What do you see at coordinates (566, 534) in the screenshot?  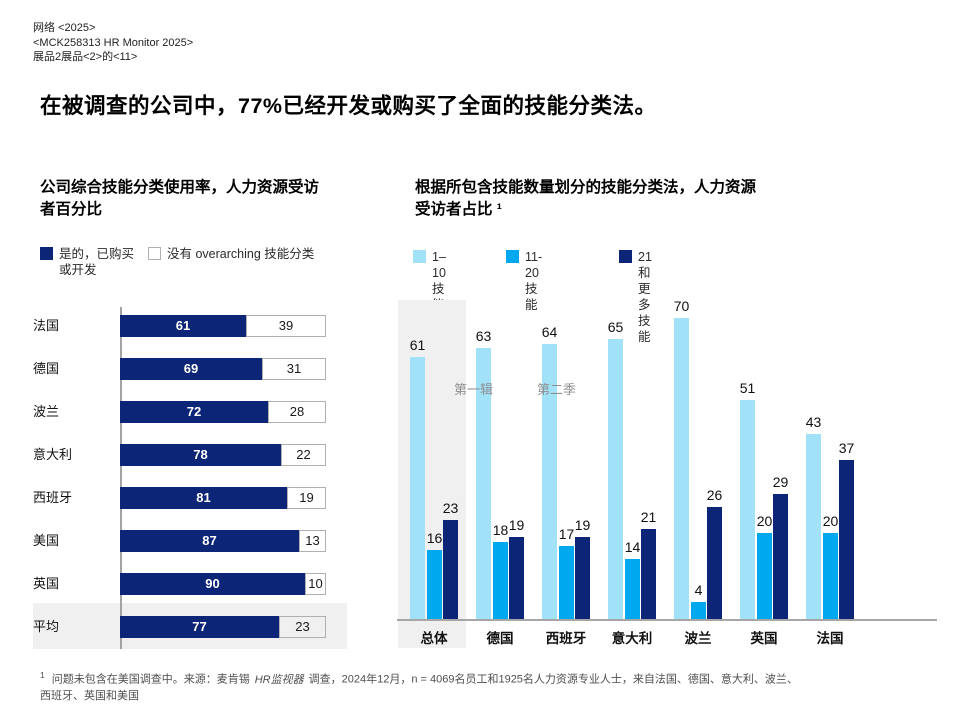 I see `bar-value-label: 17` at bounding box center [566, 534].